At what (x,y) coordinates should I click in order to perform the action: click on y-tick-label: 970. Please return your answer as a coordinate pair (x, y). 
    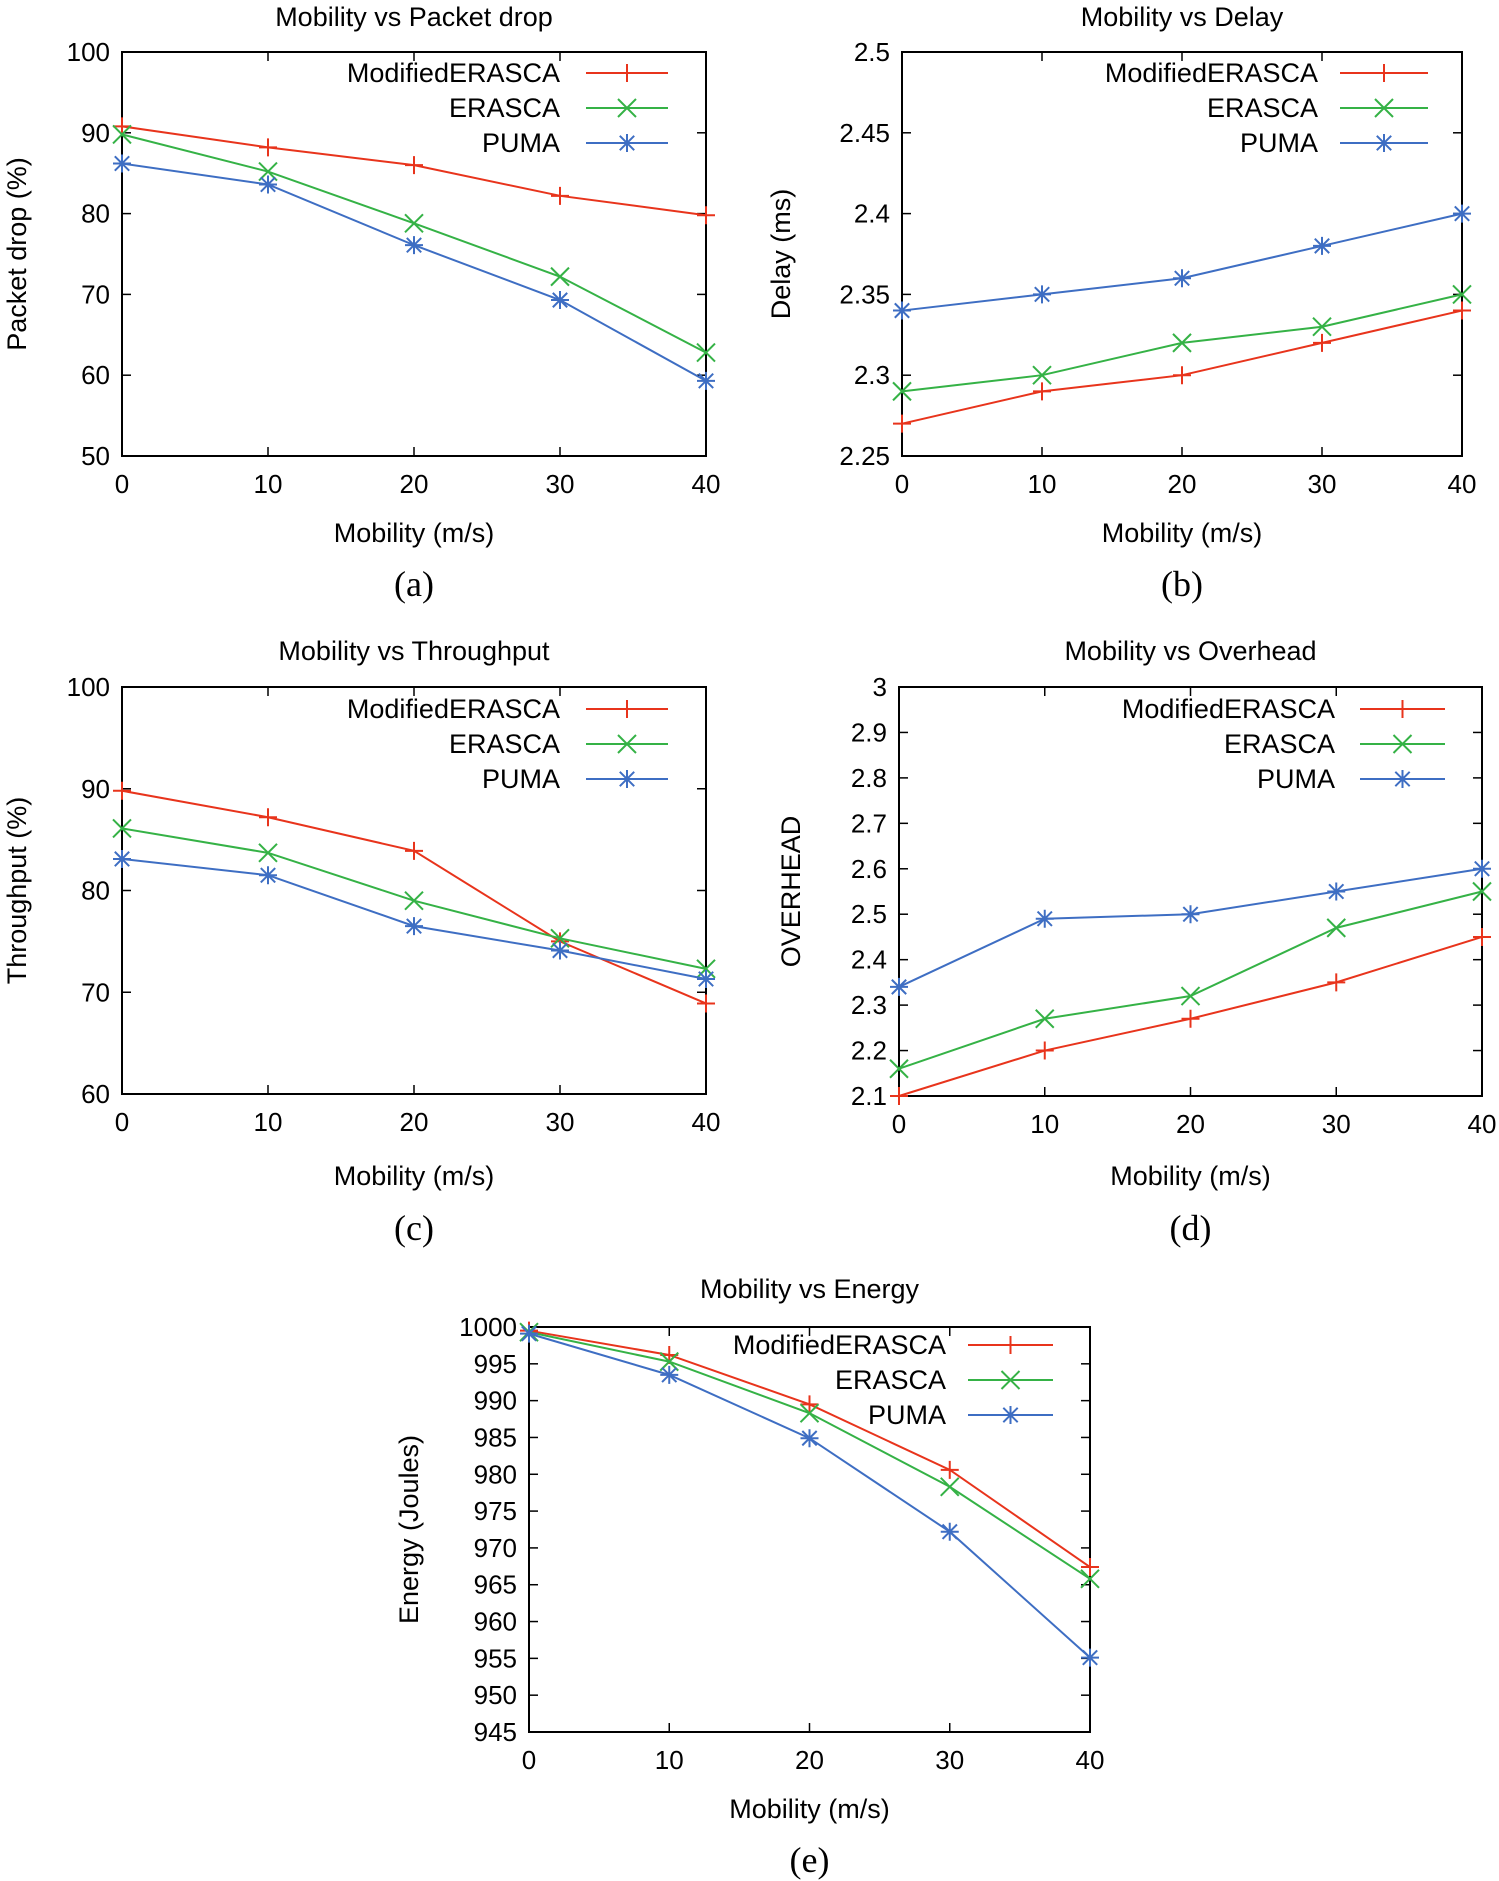
    Looking at the image, I should click on (495, 1548).